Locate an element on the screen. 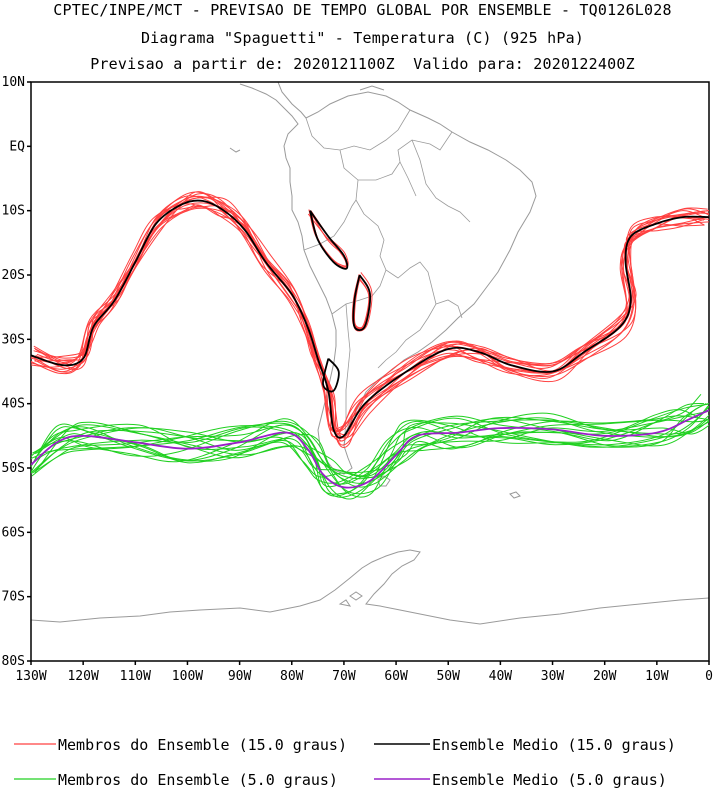 The height and width of the screenshot is (792, 725). lon-tick-label: 50W is located at coordinates (448, 676).